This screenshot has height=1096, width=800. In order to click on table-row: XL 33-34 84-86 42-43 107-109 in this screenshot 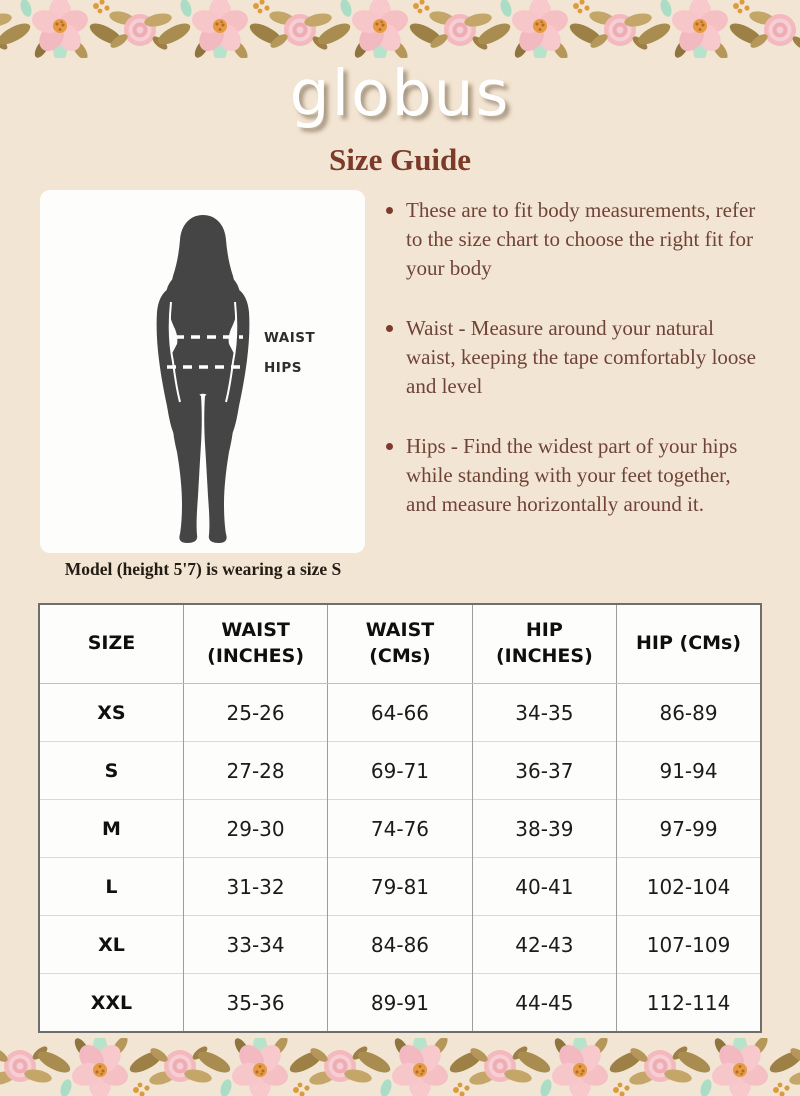, I will do `click(400, 944)`.